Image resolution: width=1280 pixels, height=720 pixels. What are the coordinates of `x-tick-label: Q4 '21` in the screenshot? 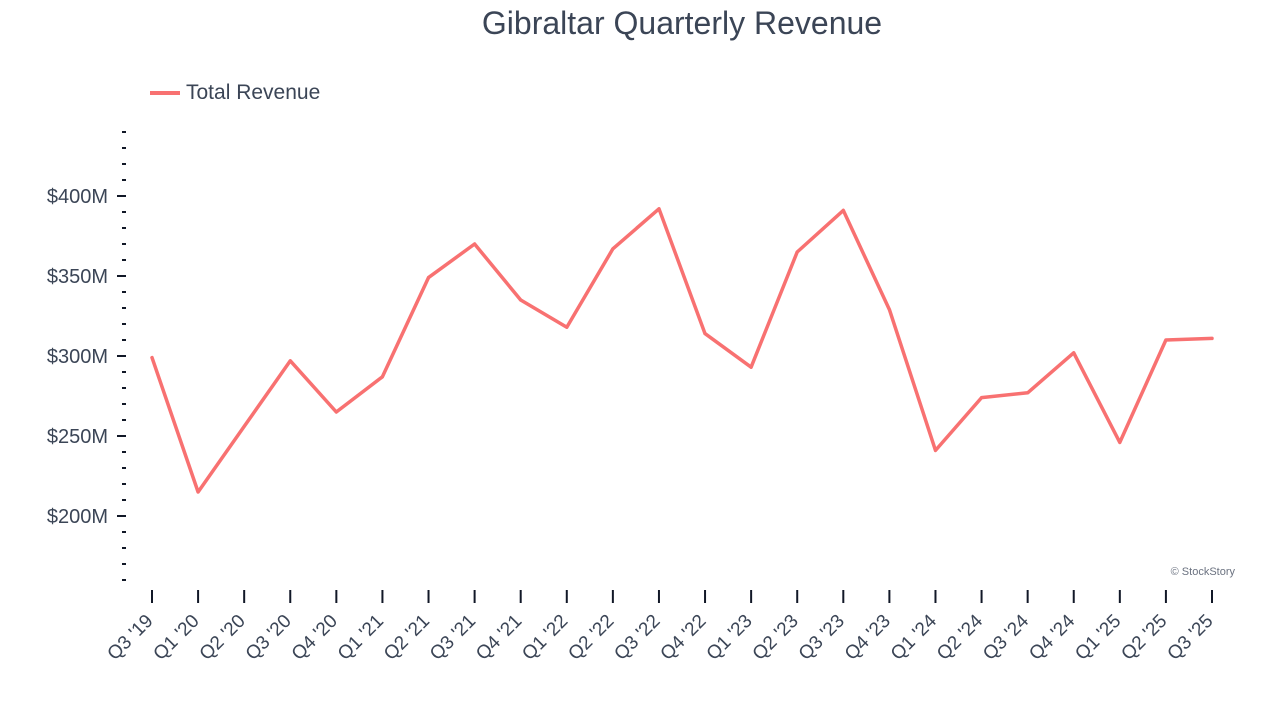 It's located at (499, 638).